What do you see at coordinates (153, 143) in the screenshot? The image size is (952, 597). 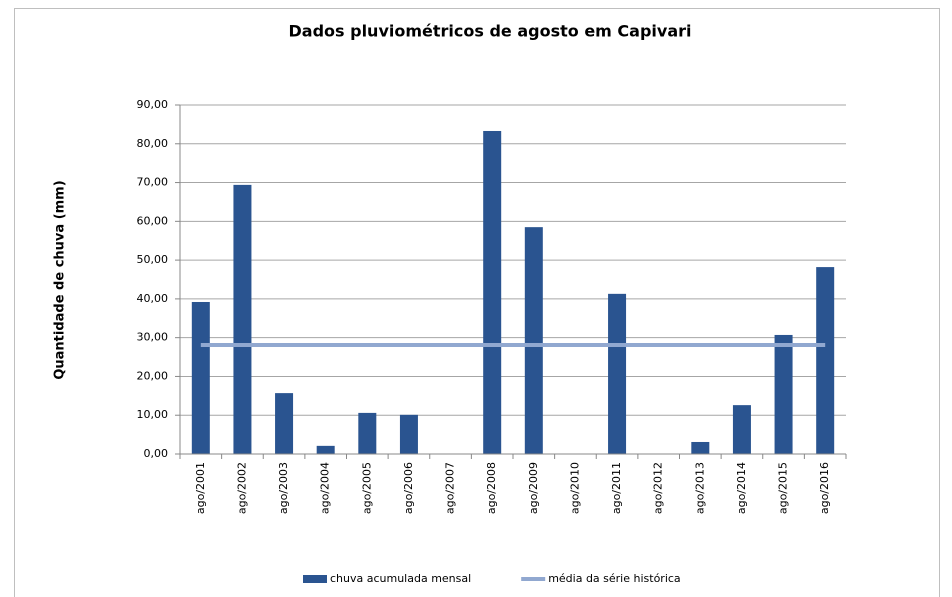 I see `y-tick-label: 80,00` at bounding box center [153, 143].